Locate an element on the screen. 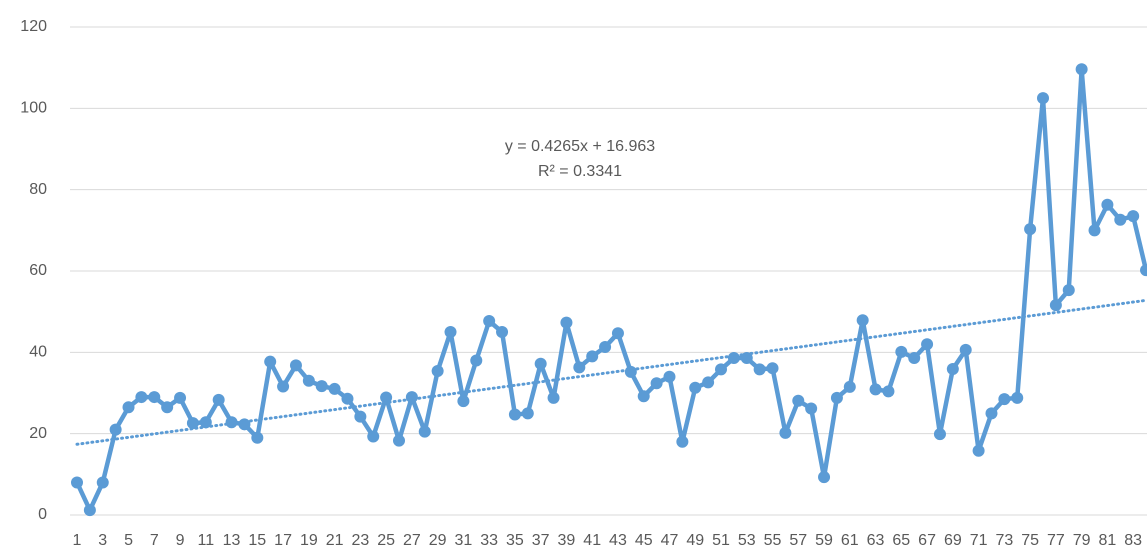 Image resolution: width=1147 pixels, height=553 pixels. x-tick-label: 21 is located at coordinates (335, 540).